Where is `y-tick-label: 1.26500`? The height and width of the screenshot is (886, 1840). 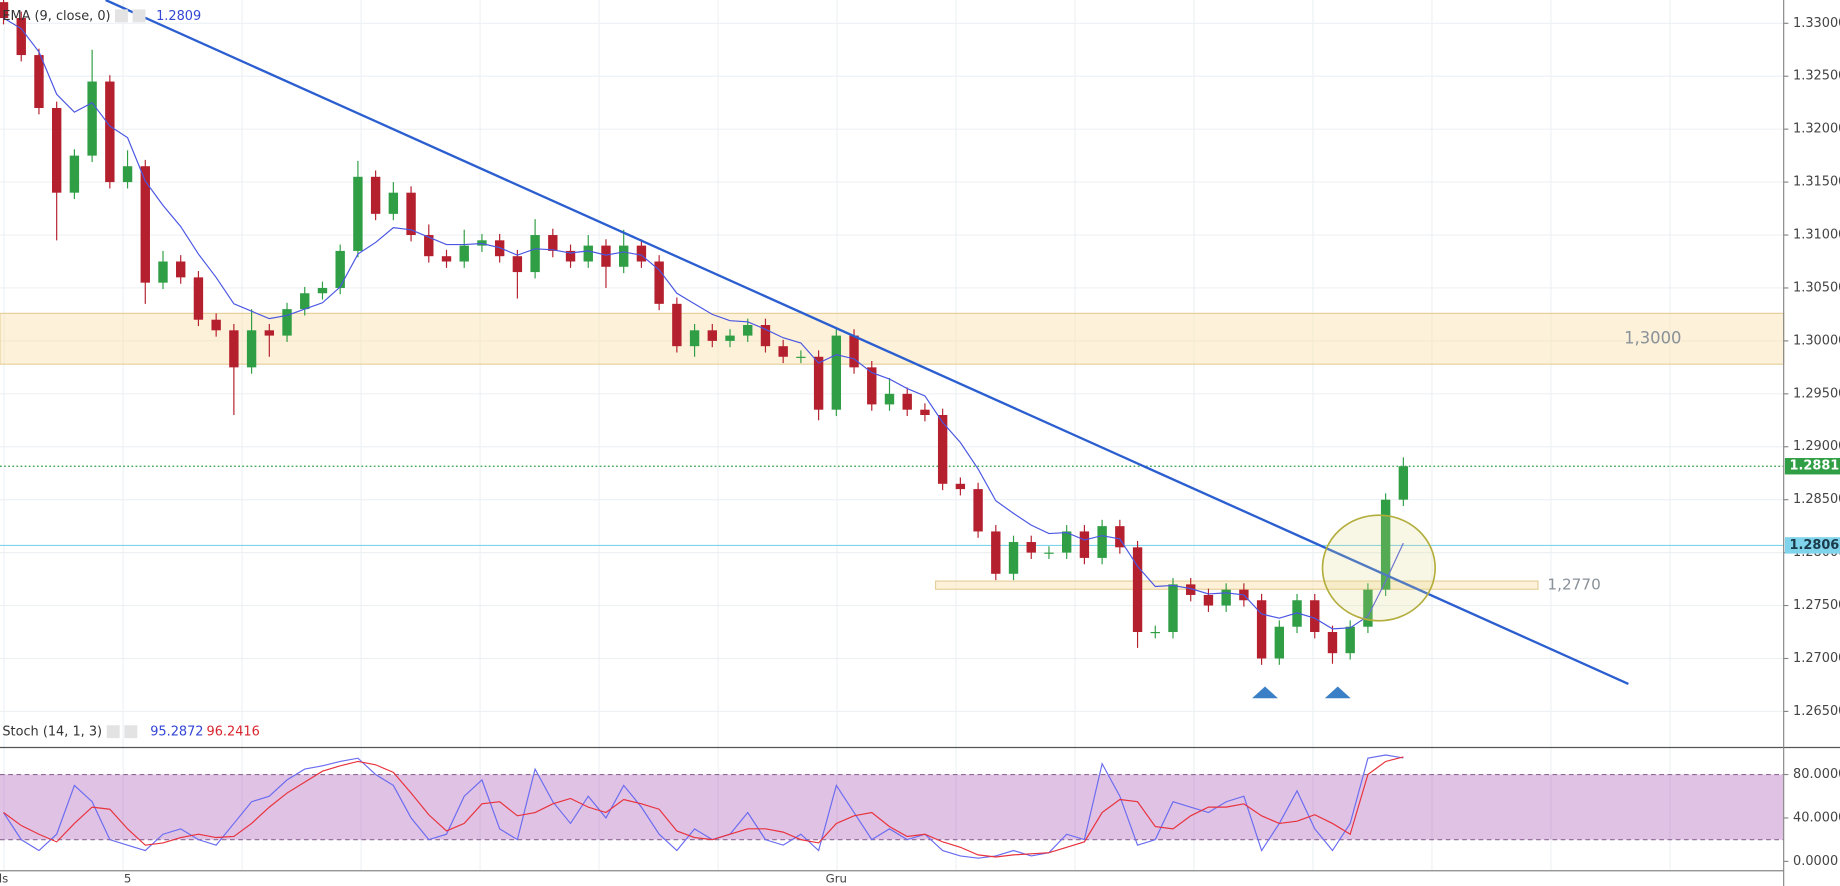
y-tick-label: 1.26500 is located at coordinates (1816, 711).